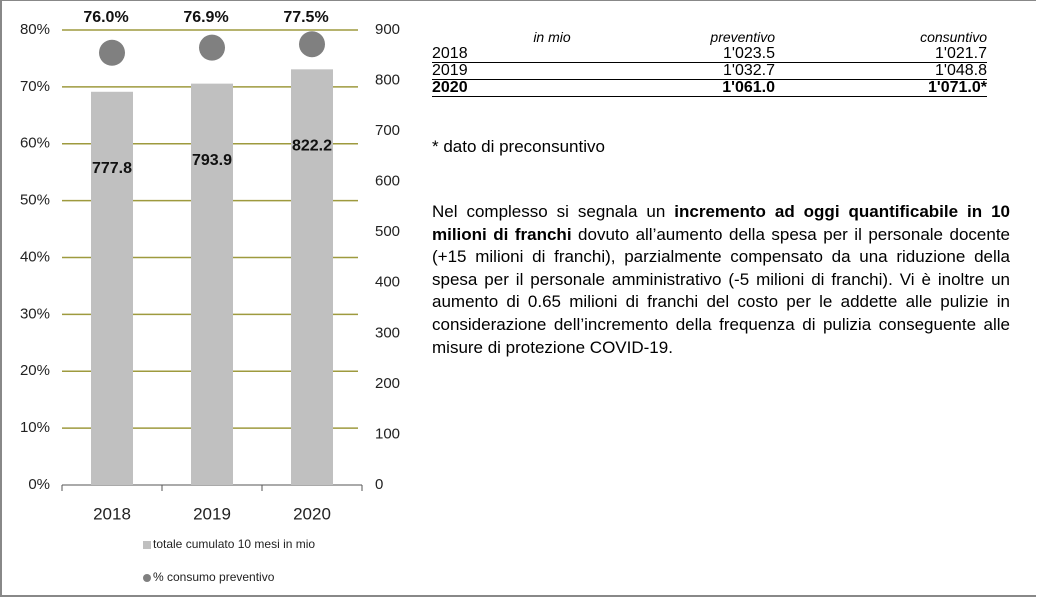 The image size is (1038, 601). What do you see at coordinates (387, 433) in the screenshot?
I see `y2-tick-label: 100` at bounding box center [387, 433].